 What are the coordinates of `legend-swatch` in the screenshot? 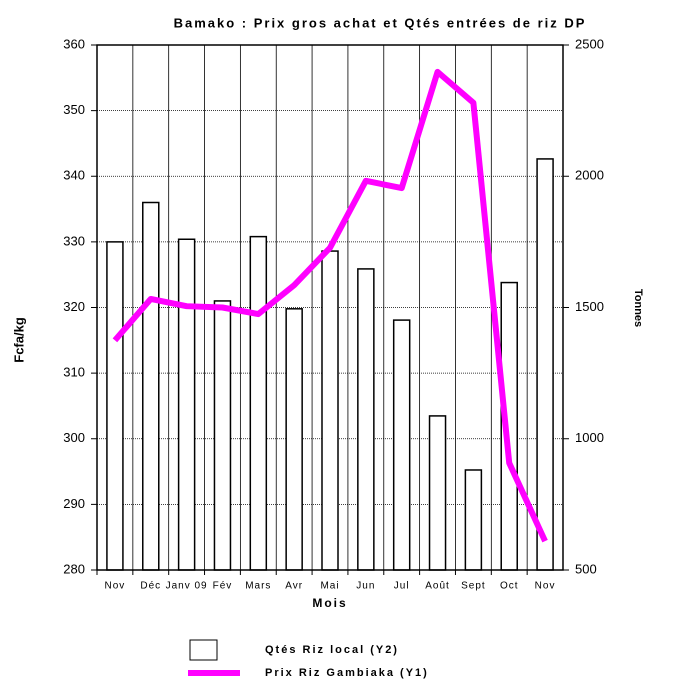 It's located at (203, 650).